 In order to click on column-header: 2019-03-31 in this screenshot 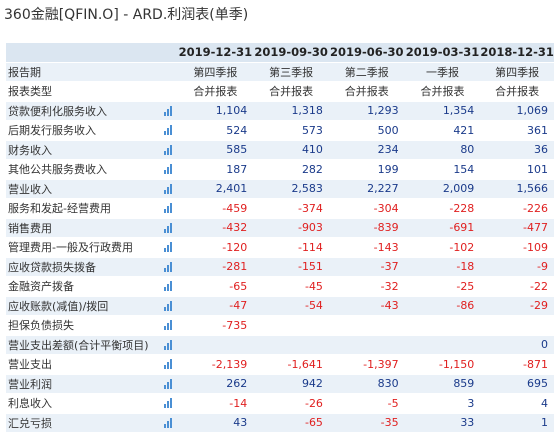, I will do `click(442, 53)`.